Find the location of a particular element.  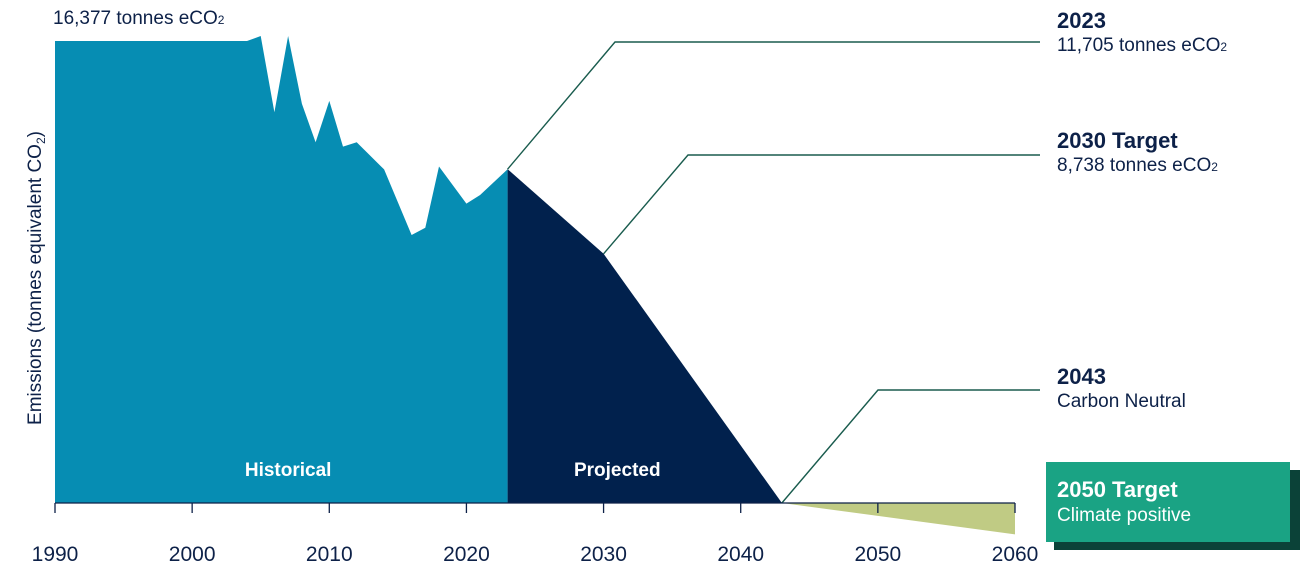

x-tick-label: 2000 is located at coordinates (192, 554).